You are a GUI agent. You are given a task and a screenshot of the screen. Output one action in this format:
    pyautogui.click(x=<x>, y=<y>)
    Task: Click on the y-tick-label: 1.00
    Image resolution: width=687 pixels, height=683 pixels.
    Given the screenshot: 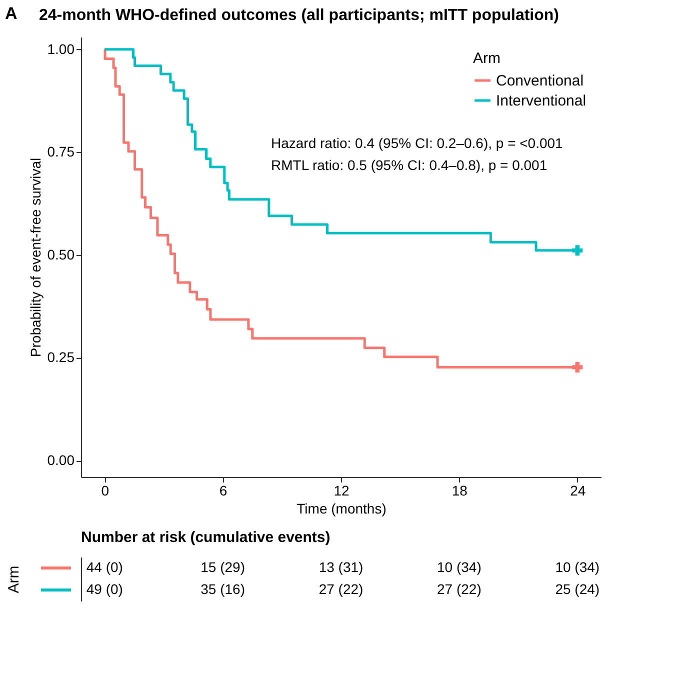 What is the action you would take?
    pyautogui.click(x=61, y=48)
    